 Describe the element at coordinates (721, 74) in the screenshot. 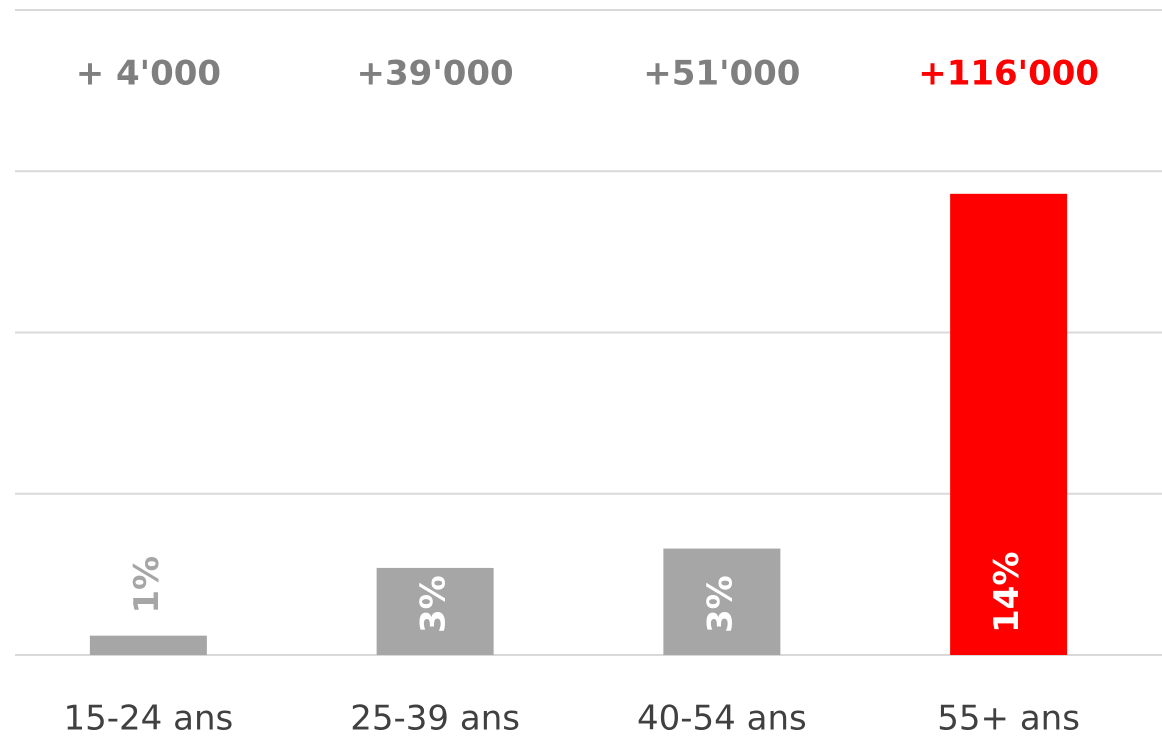

I see `annotation: +51'000` at that location.